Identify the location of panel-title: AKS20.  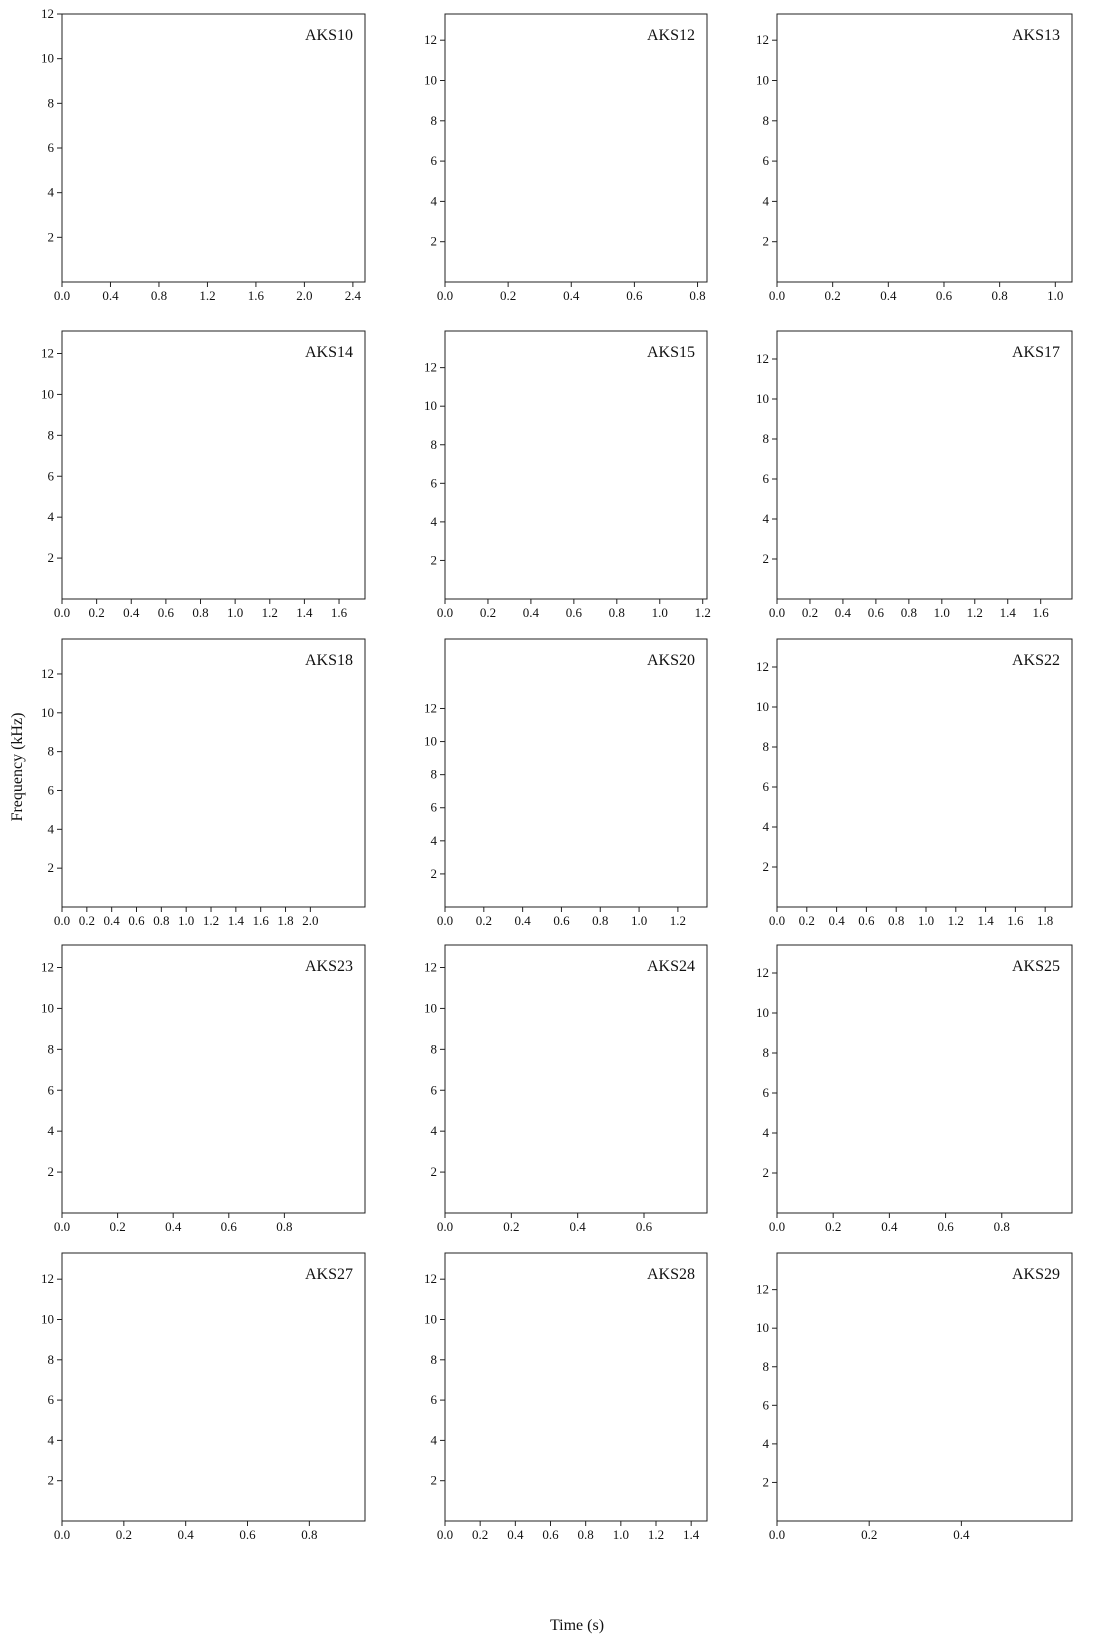
(671, 660).